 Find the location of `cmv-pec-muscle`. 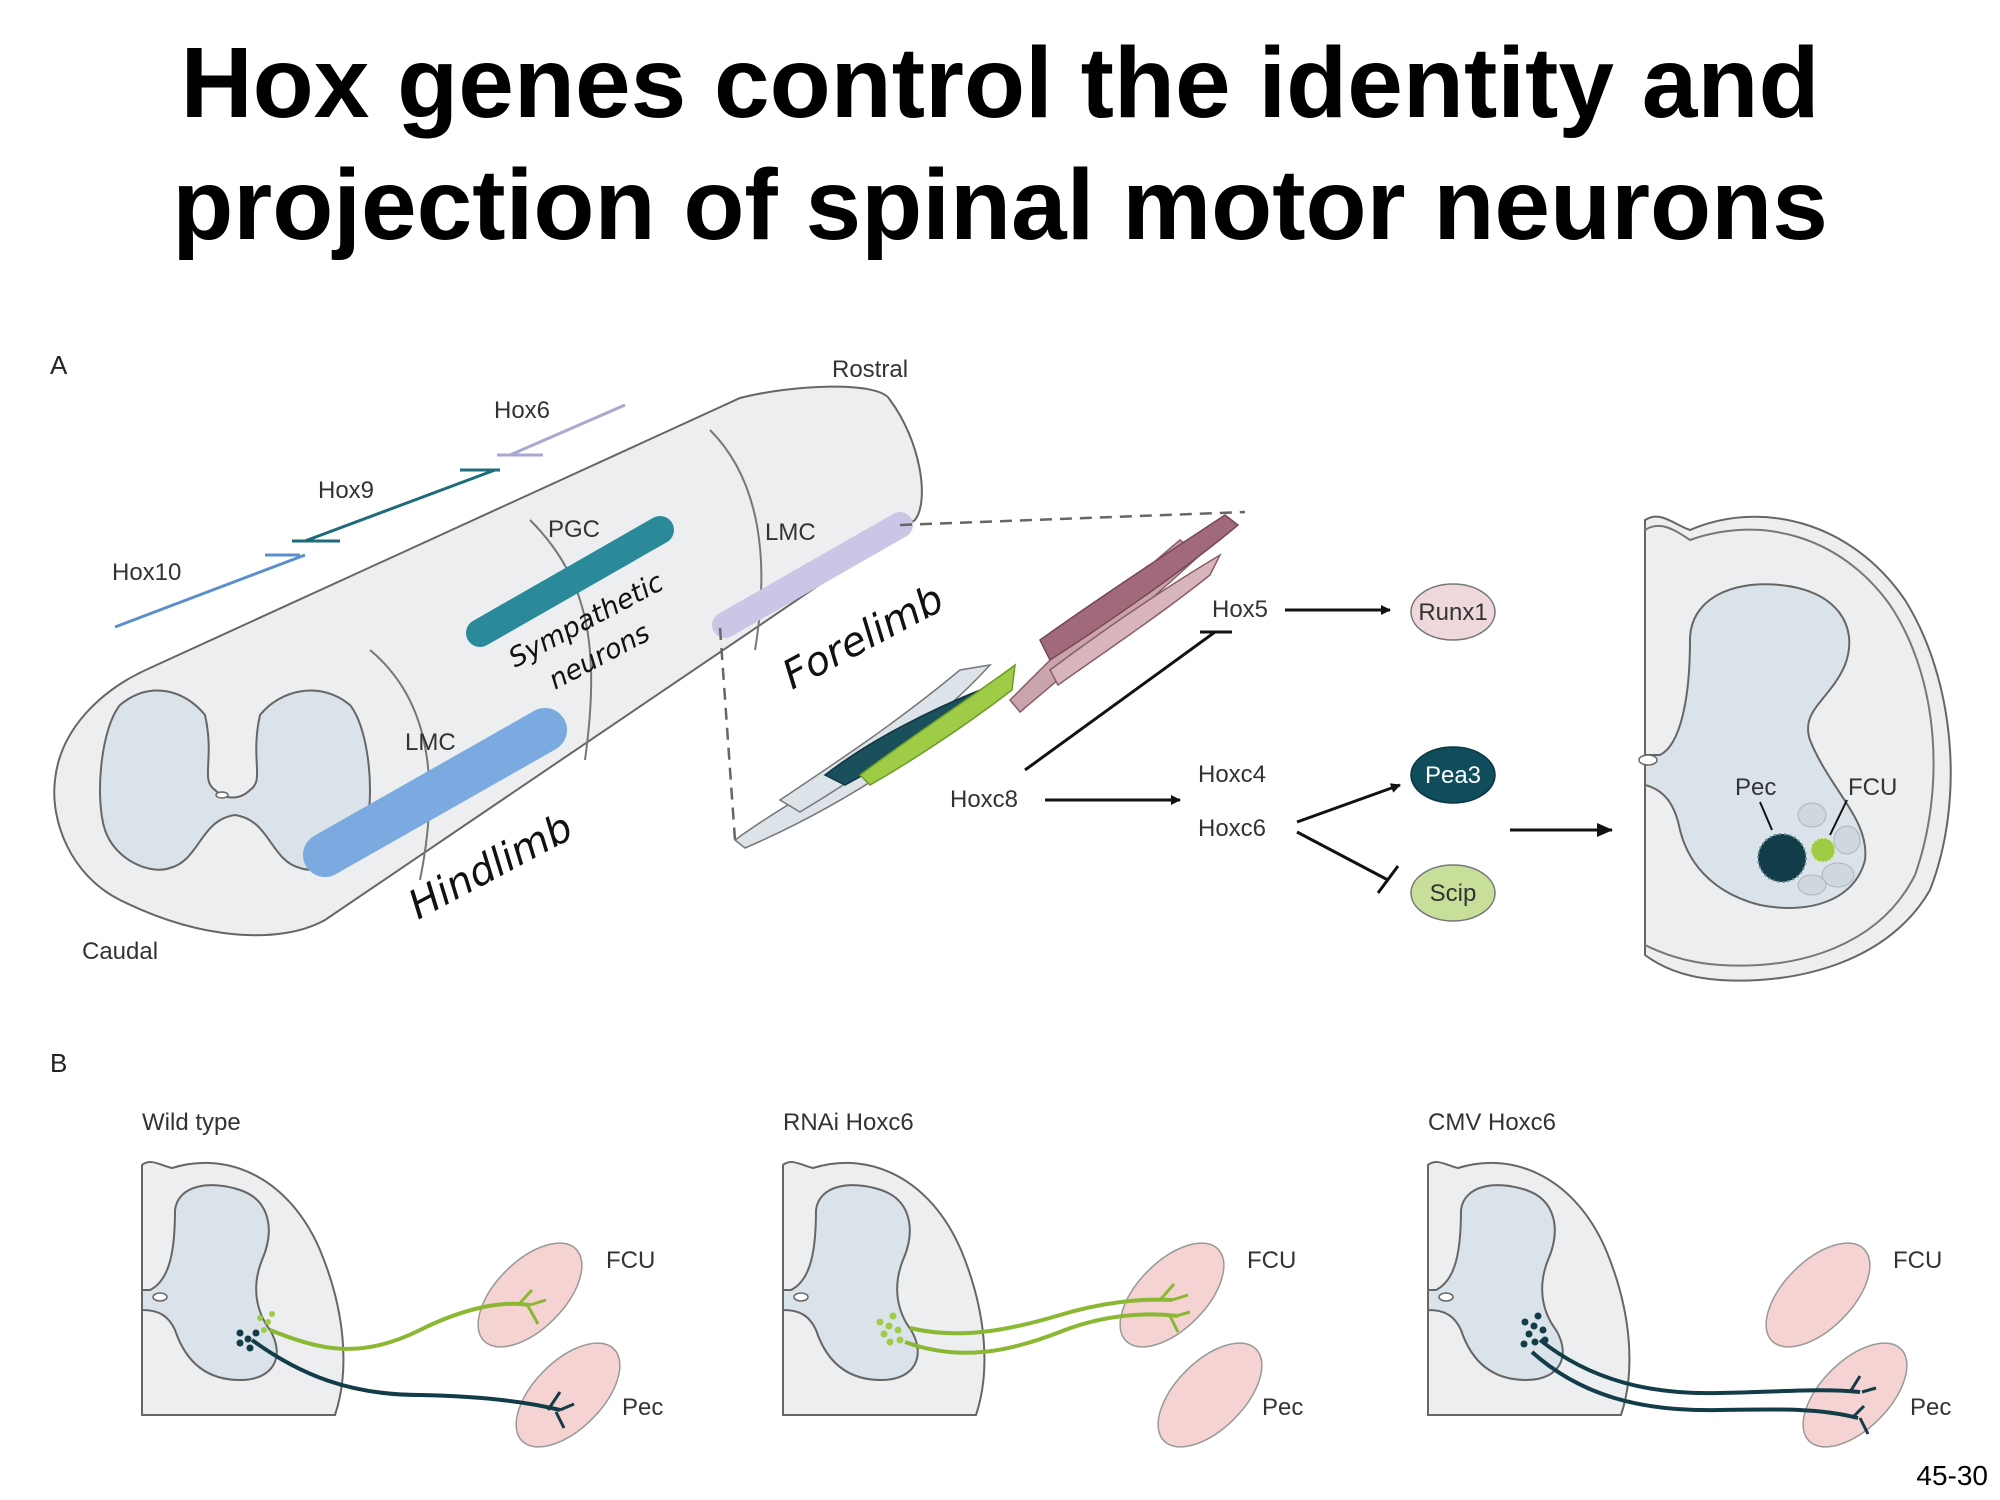

cmv-pec-muscle is located at coordinates (1855, 1395).